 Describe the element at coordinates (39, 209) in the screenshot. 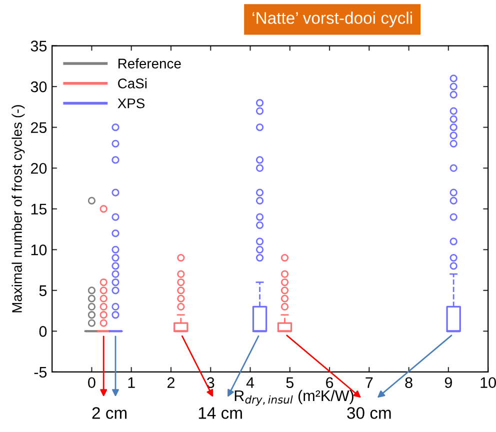

I see `y-tick-label: 15` at that location.